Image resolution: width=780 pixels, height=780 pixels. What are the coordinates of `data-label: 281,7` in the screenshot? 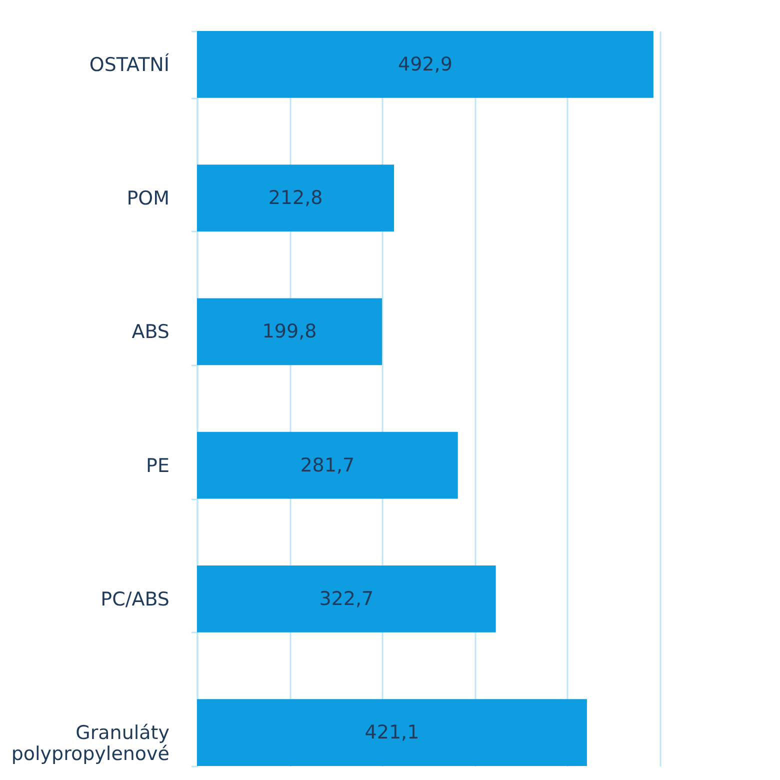 It's located at (327, 465).